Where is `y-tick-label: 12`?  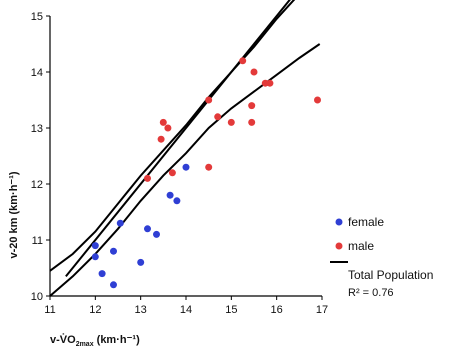 y-tick-label: 12 is located at coordinates (37, 185).